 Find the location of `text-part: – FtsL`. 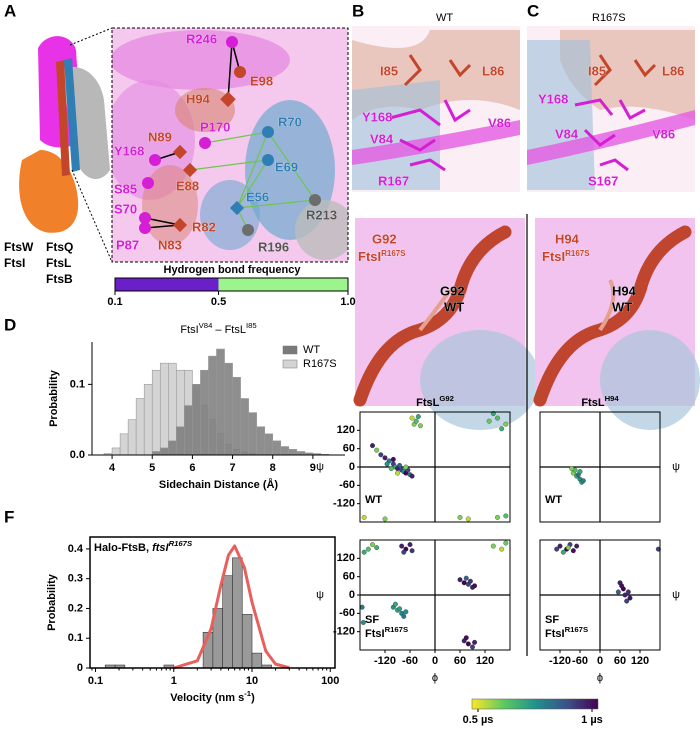

text-part: – FtsL is located at coordinates (229, 330).